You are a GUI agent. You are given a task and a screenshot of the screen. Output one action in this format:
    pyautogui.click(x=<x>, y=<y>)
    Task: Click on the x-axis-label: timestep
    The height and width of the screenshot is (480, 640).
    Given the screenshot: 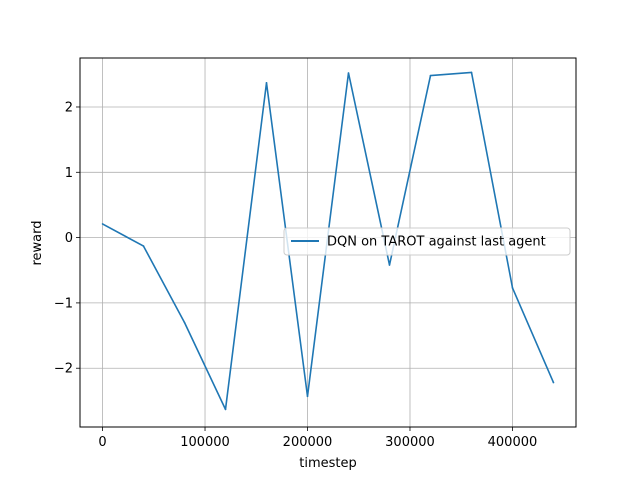 What is the action you would take?
    pyautogui.click(x=328, y=463)
    